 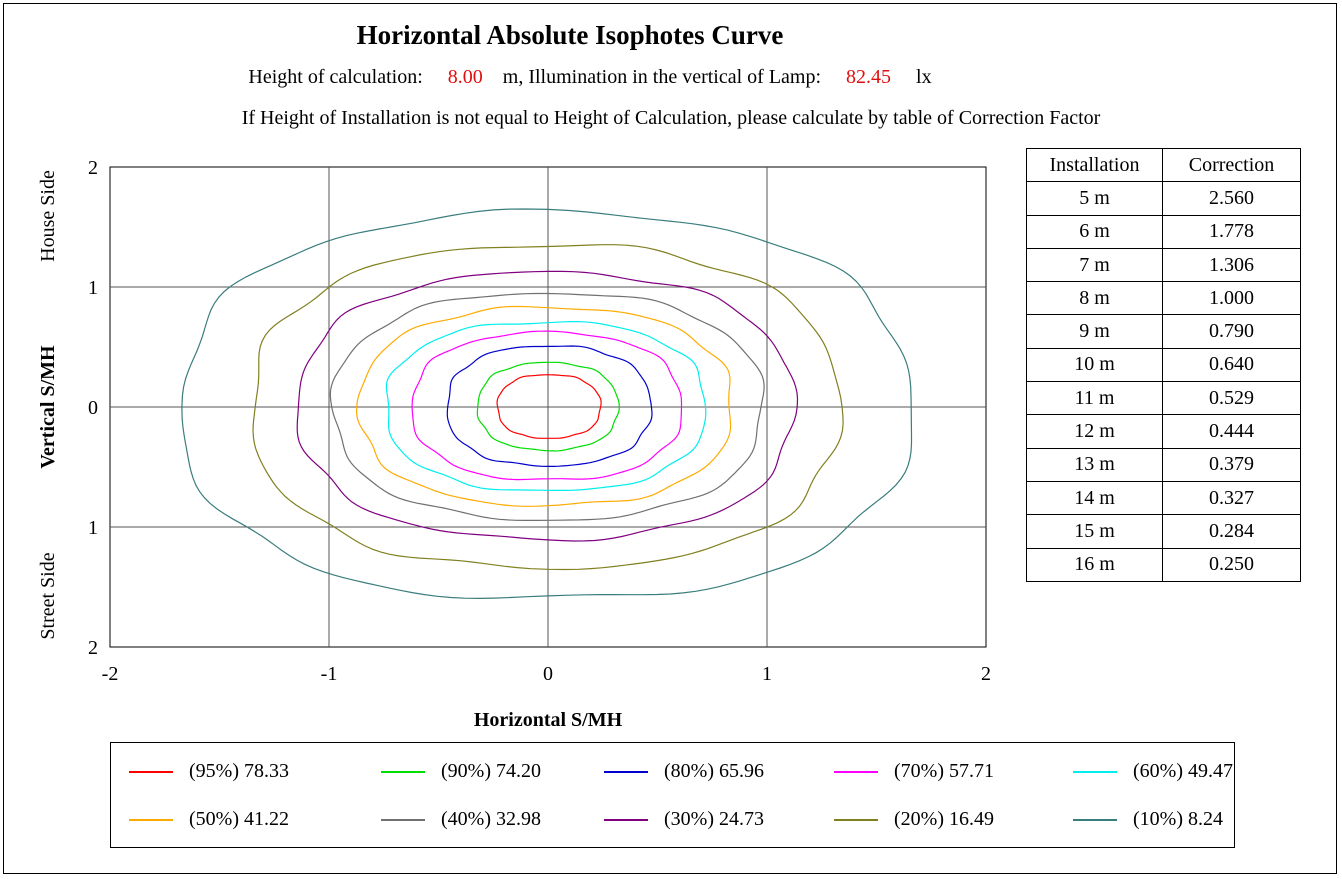 I want to click on table-row: 14 m 0.327, so click(x=1163, y=498).